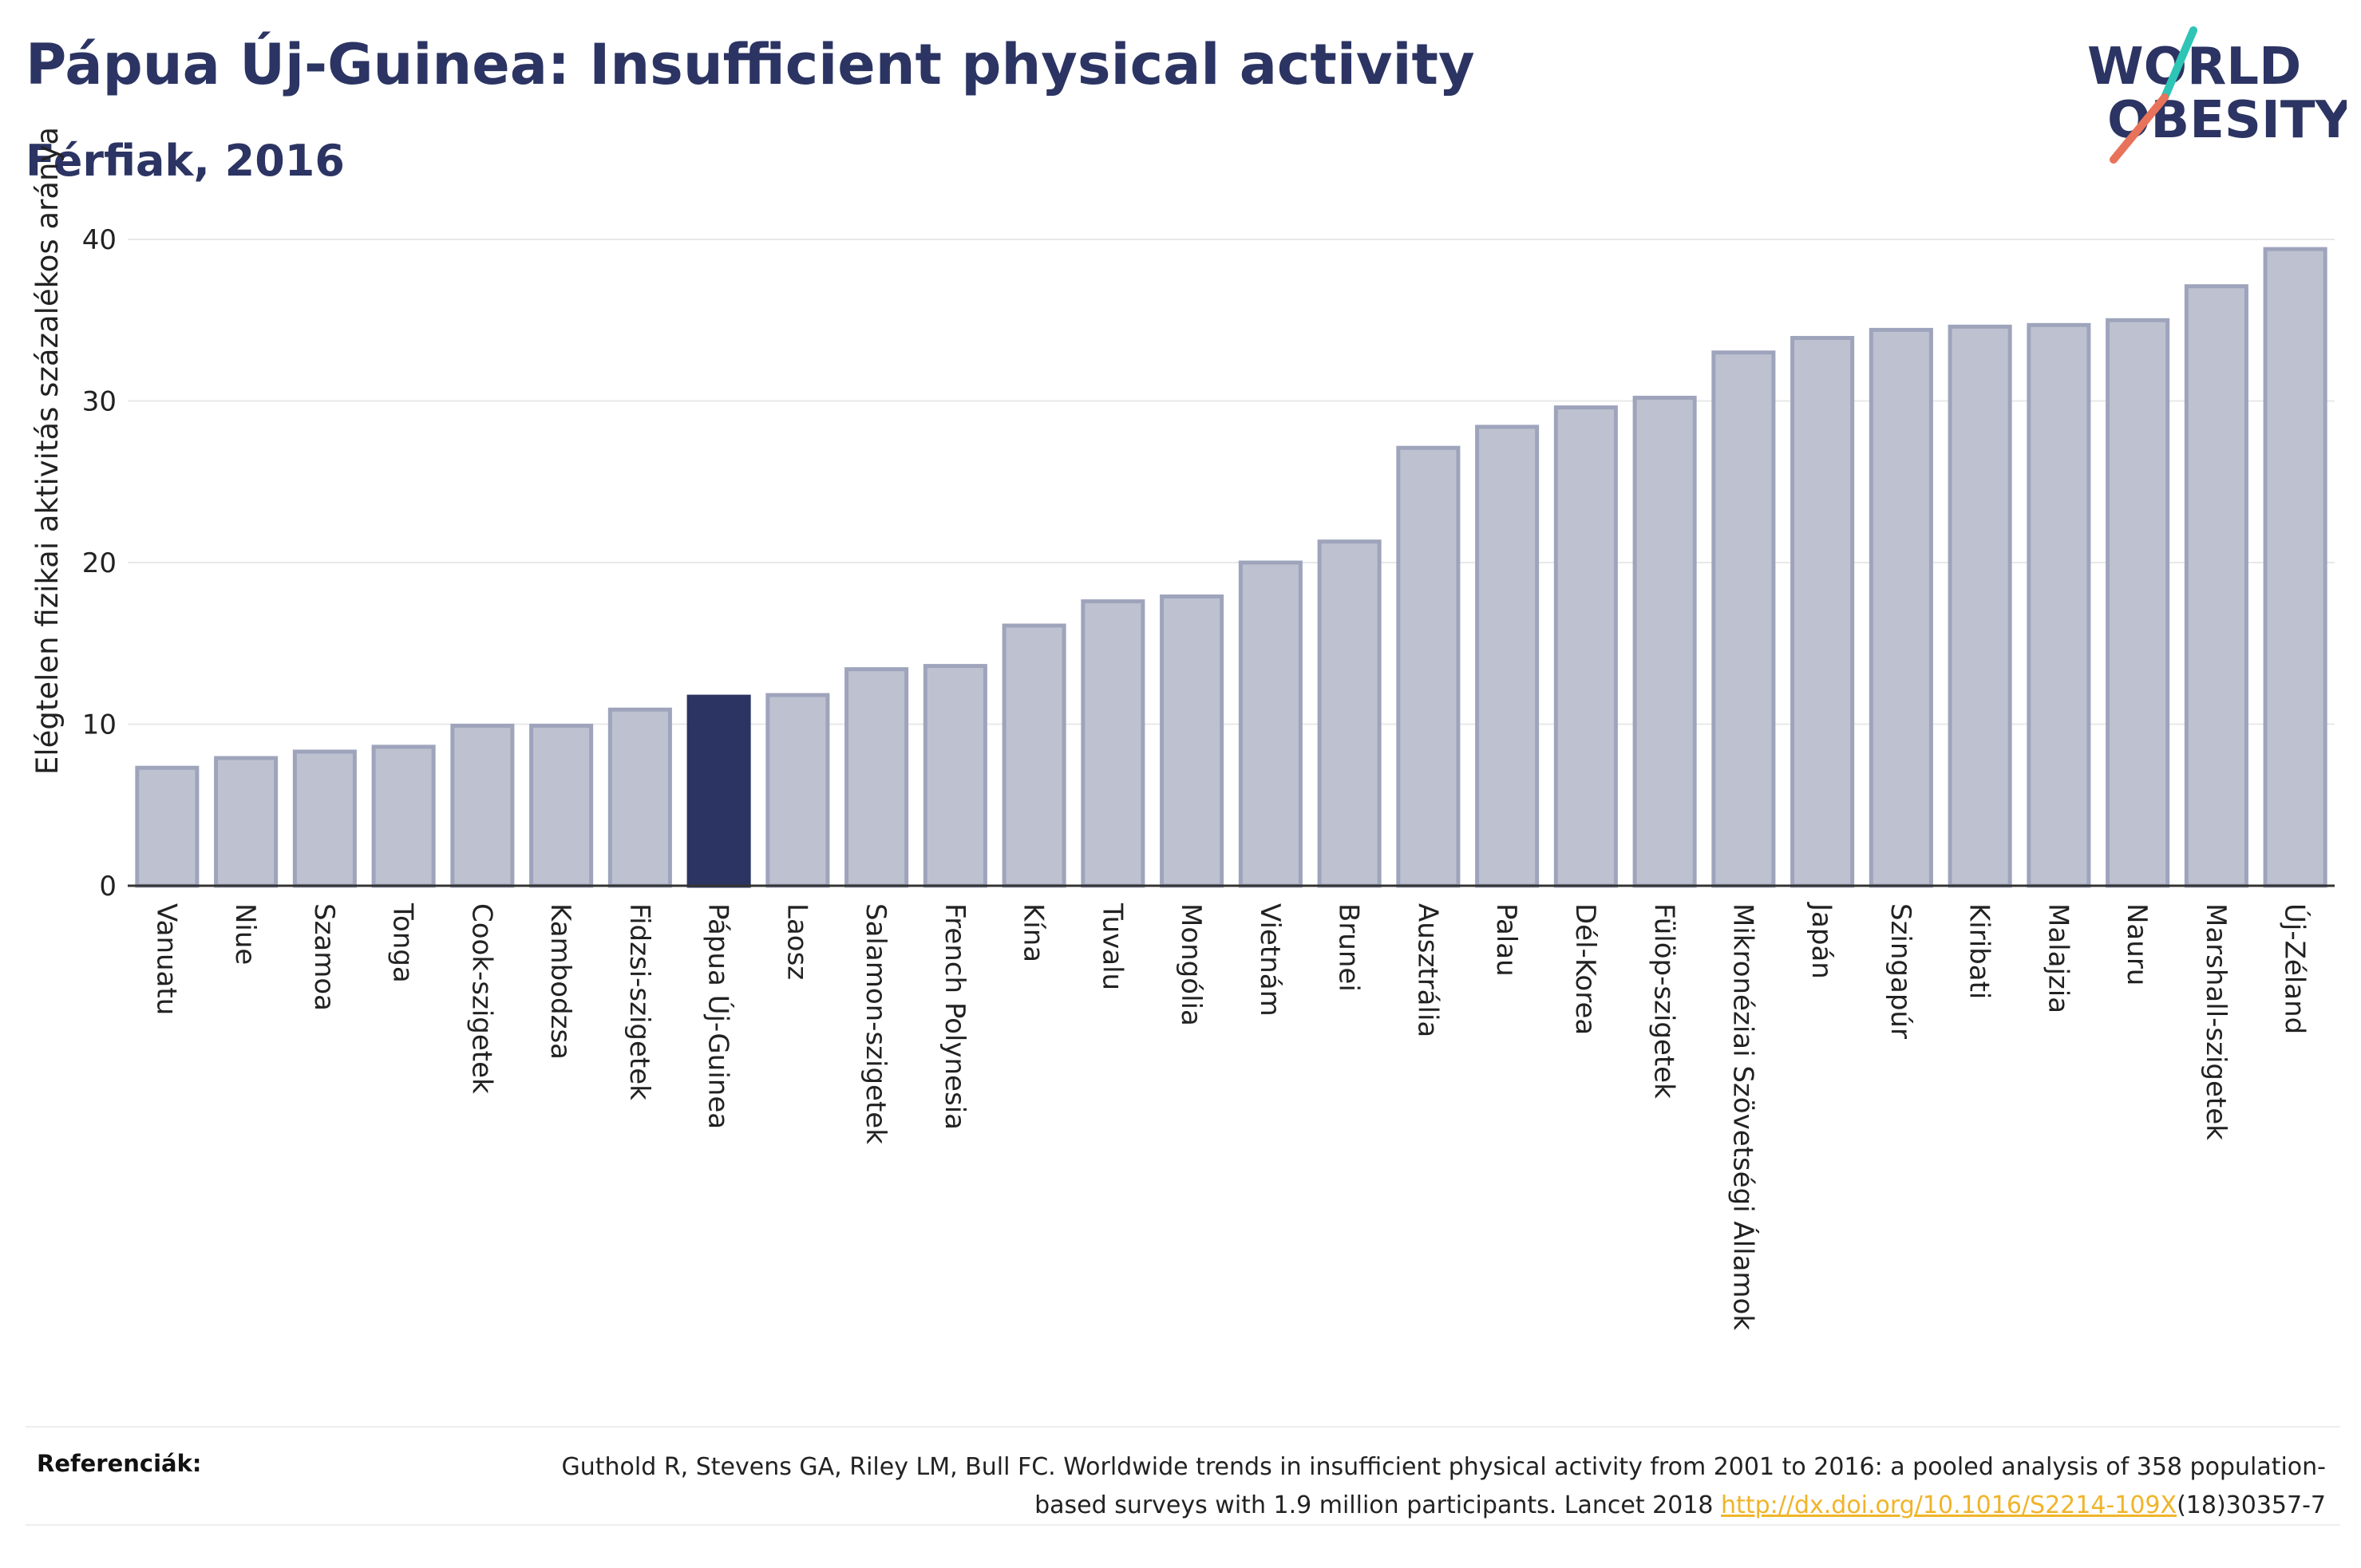 This screenshot has height=1568, width=2361. Describe the element at coordinates (1900, 971) in the screenshot. I see `x-tick-label: Szingapúr` at that location.